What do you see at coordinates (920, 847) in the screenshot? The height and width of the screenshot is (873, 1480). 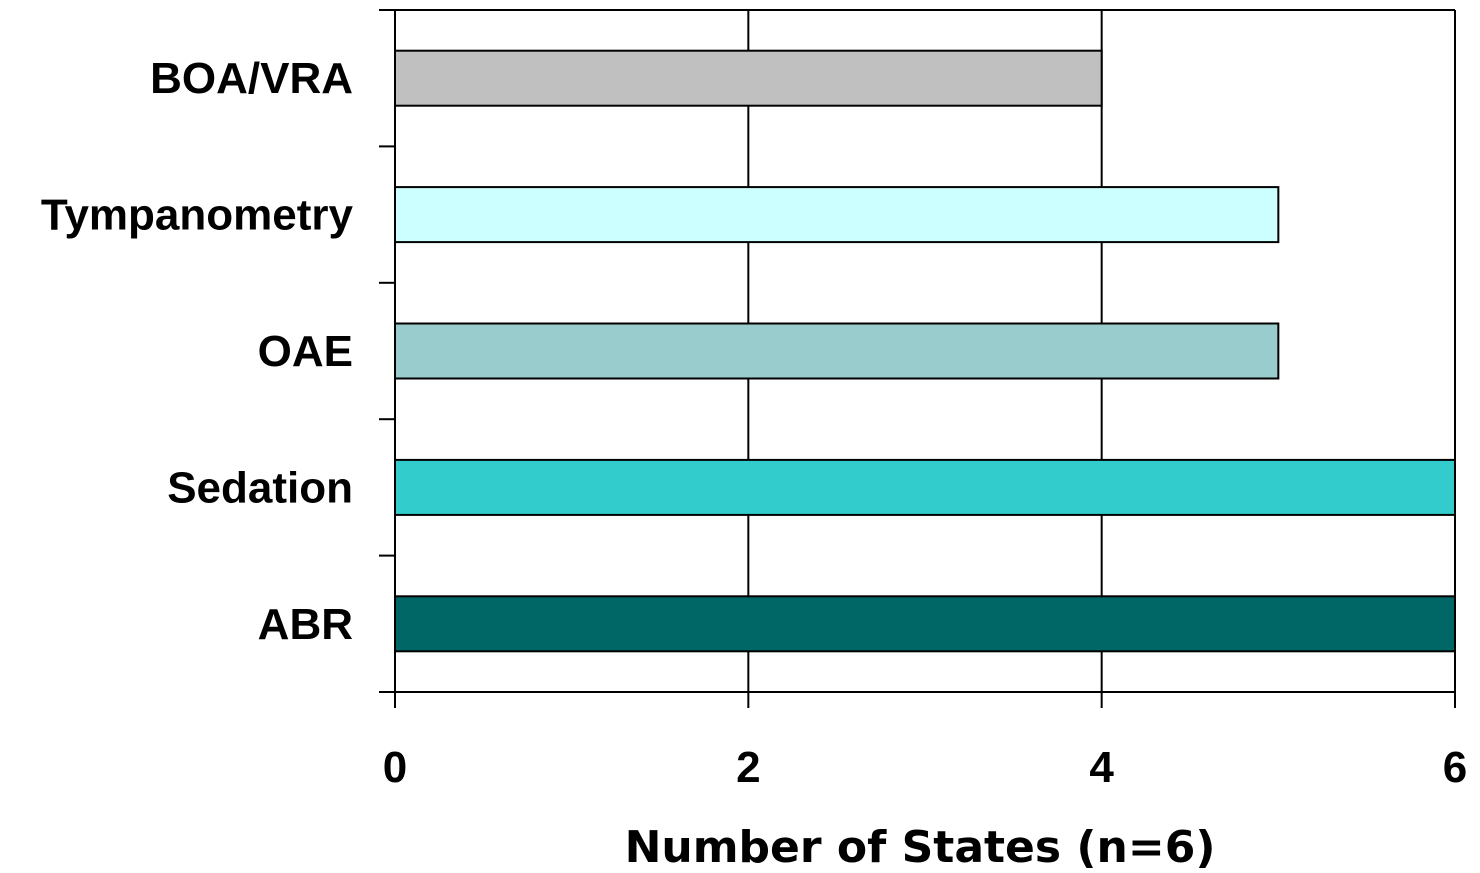 I see `x-axis-title: Number of States (n=6)` at bounding box center [920, 847].